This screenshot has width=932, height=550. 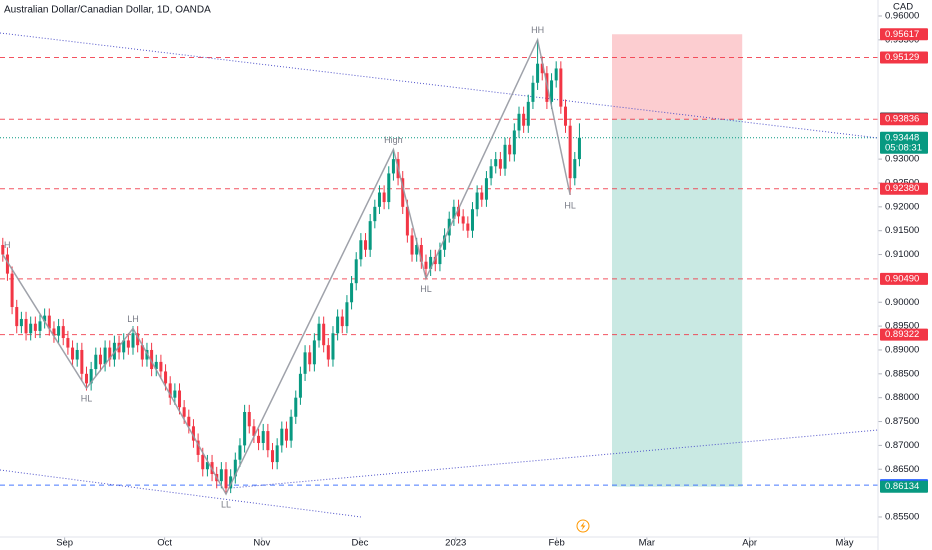 I want to click on y-tick-label: 0.89000, so click(x=902, y=349).